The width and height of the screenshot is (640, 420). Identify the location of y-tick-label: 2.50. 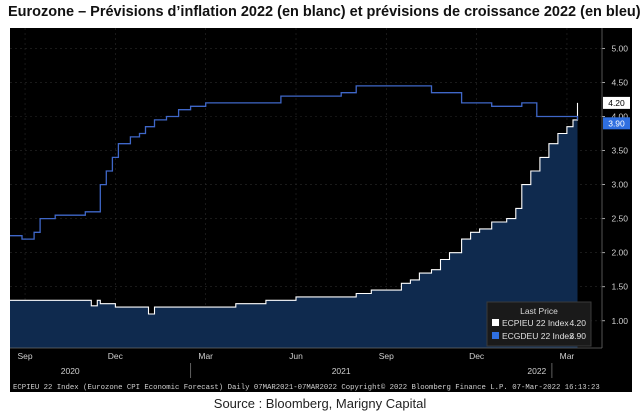
(619, 219).